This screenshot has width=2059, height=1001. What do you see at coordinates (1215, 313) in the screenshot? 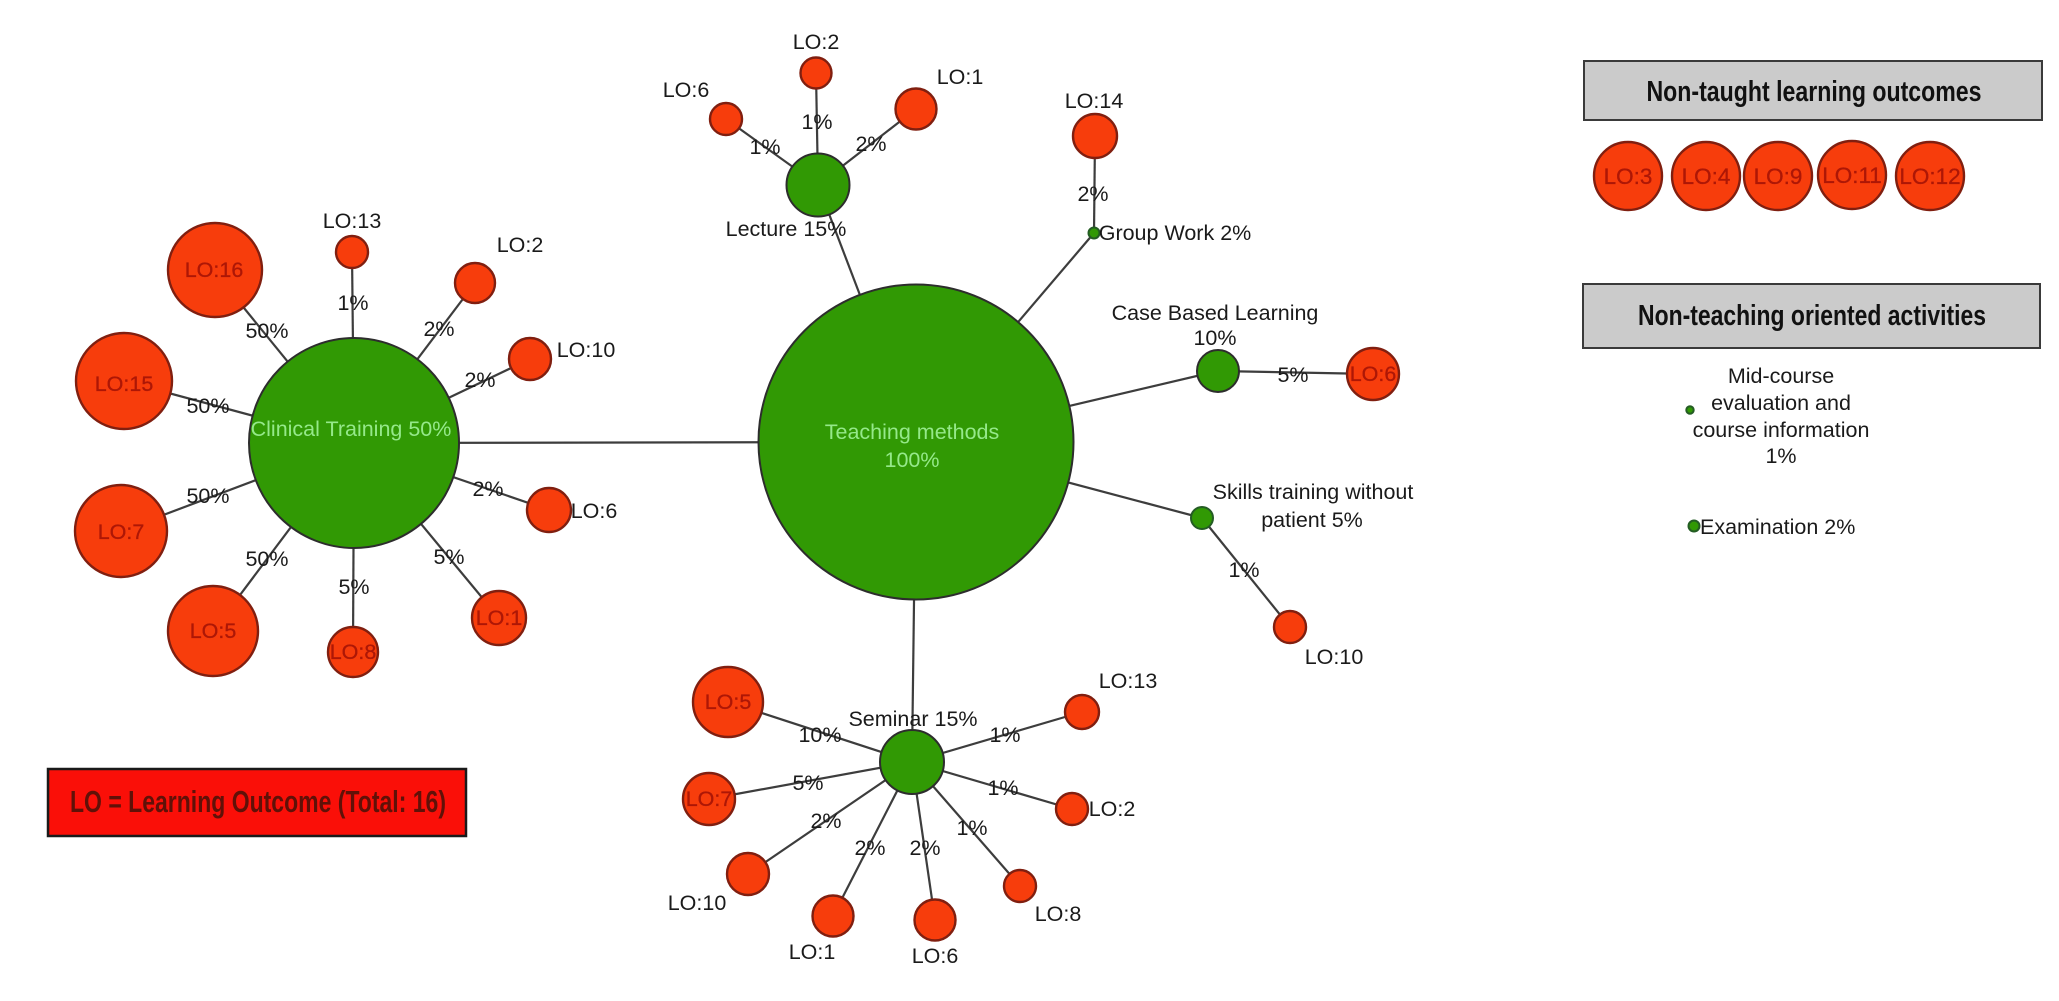
I see `svg-text: Case Based Learning` at bounding box center [1215, 313].